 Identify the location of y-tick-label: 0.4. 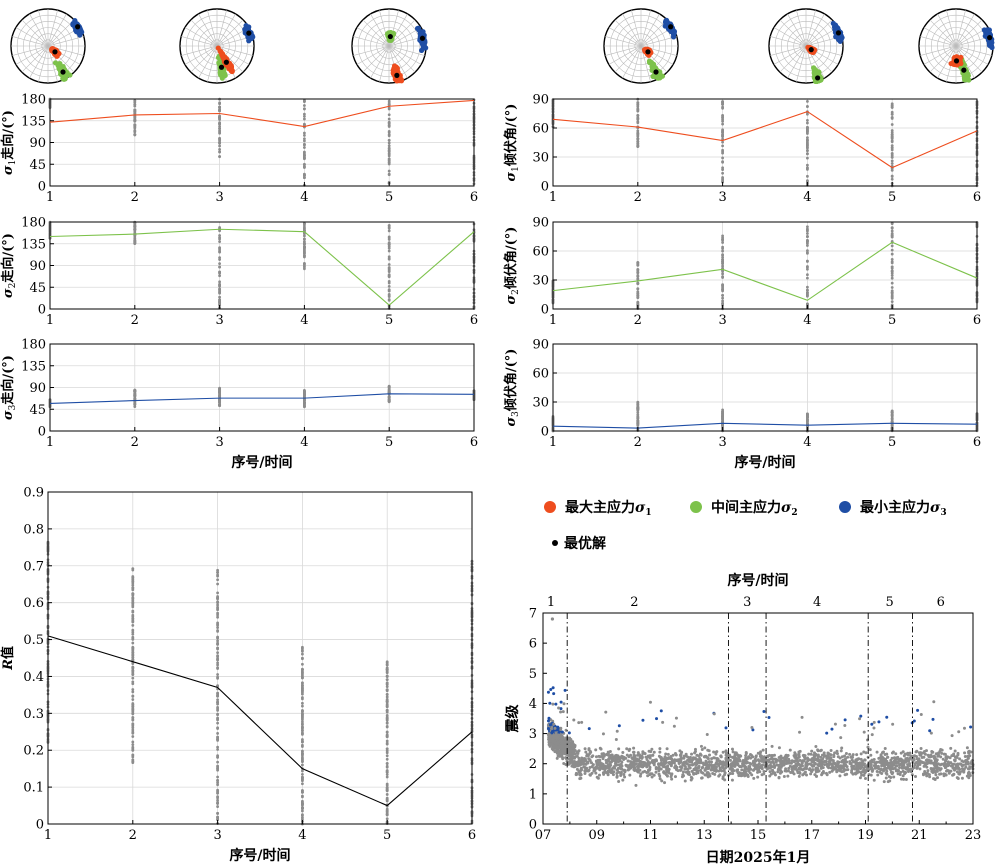
(33, 677).